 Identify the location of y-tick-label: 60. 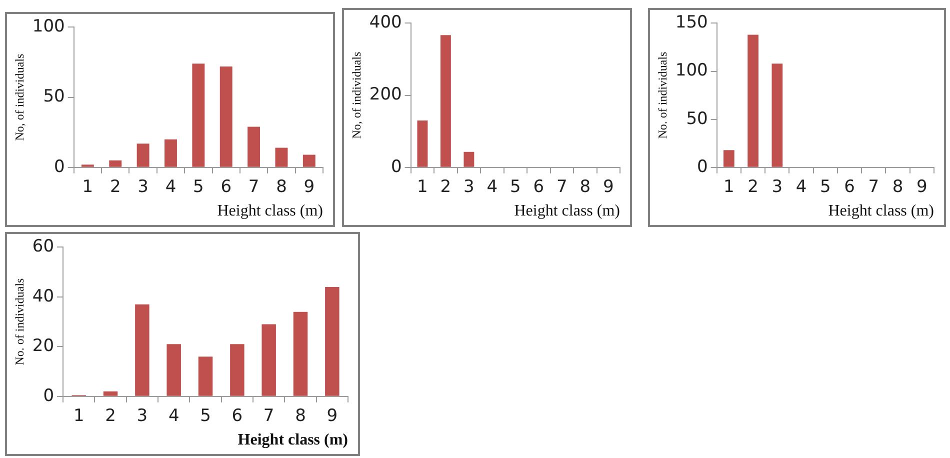
(43, 246).